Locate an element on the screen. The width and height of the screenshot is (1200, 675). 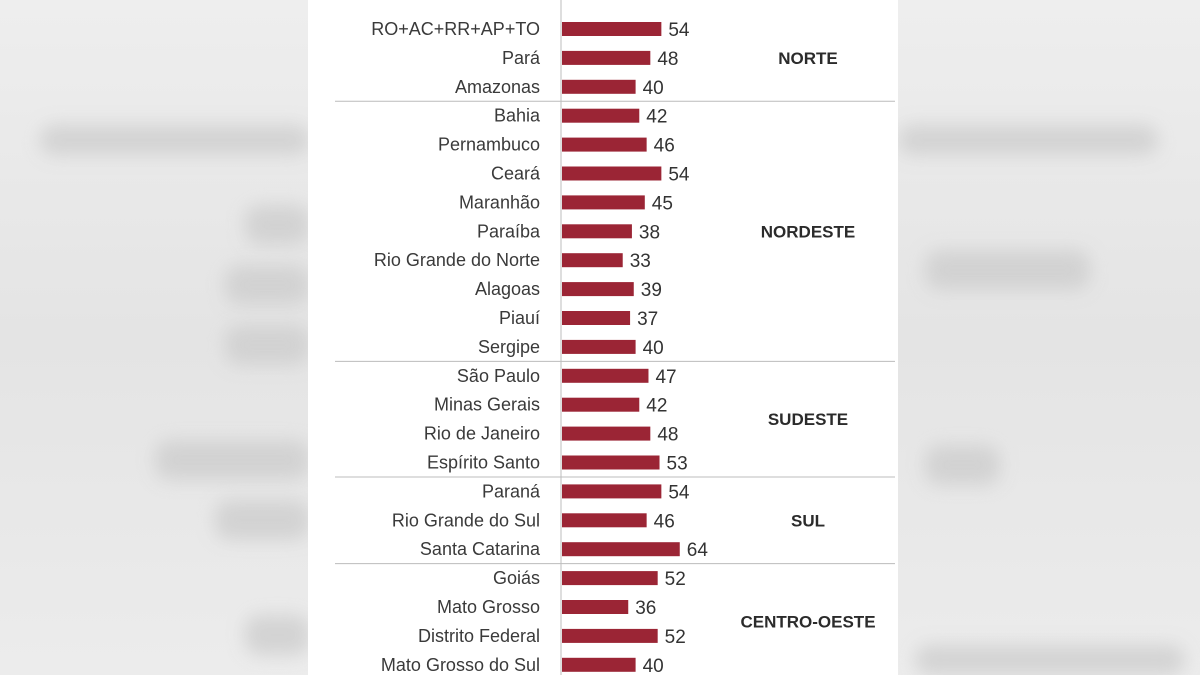
value-label: 39 is located at coordinates (651, 290).